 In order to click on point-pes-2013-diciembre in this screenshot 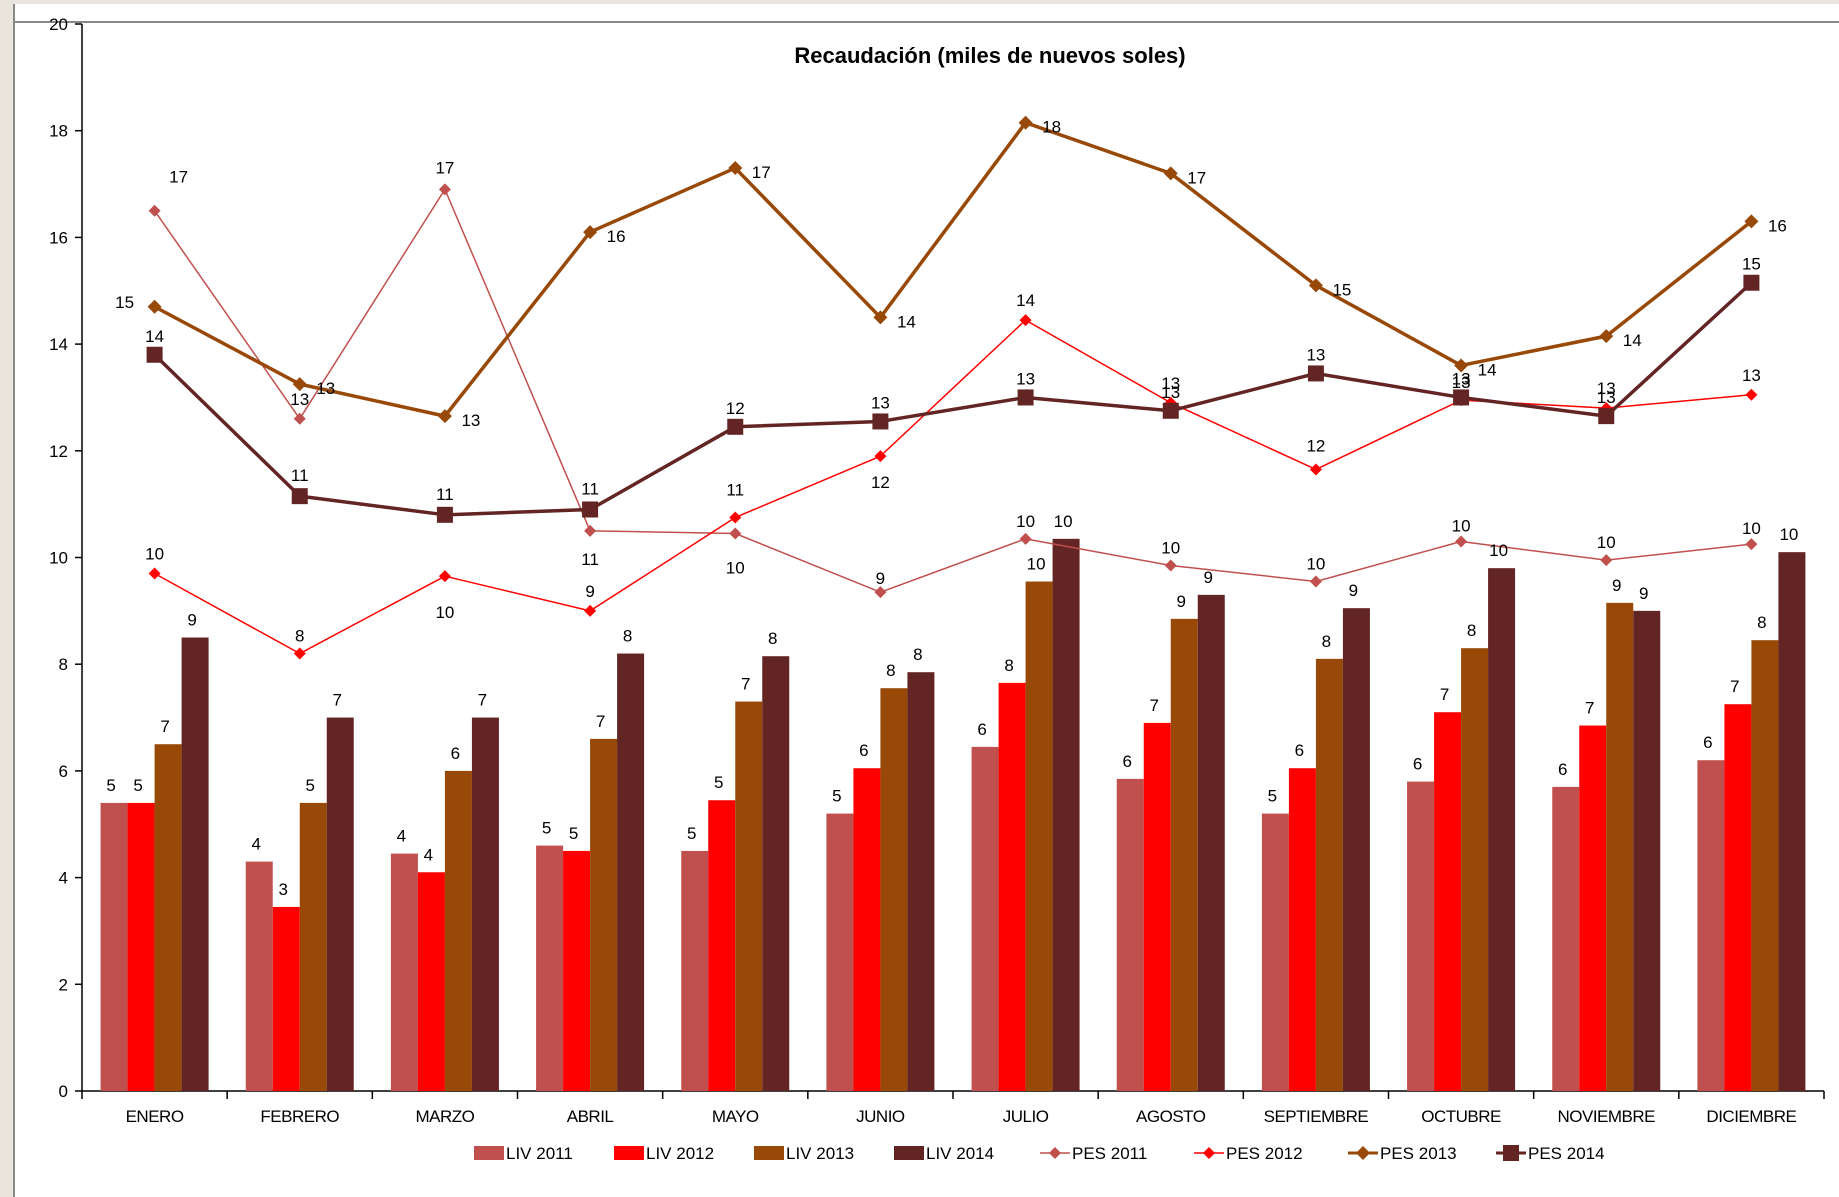, I will do `click(1751, 221)`.